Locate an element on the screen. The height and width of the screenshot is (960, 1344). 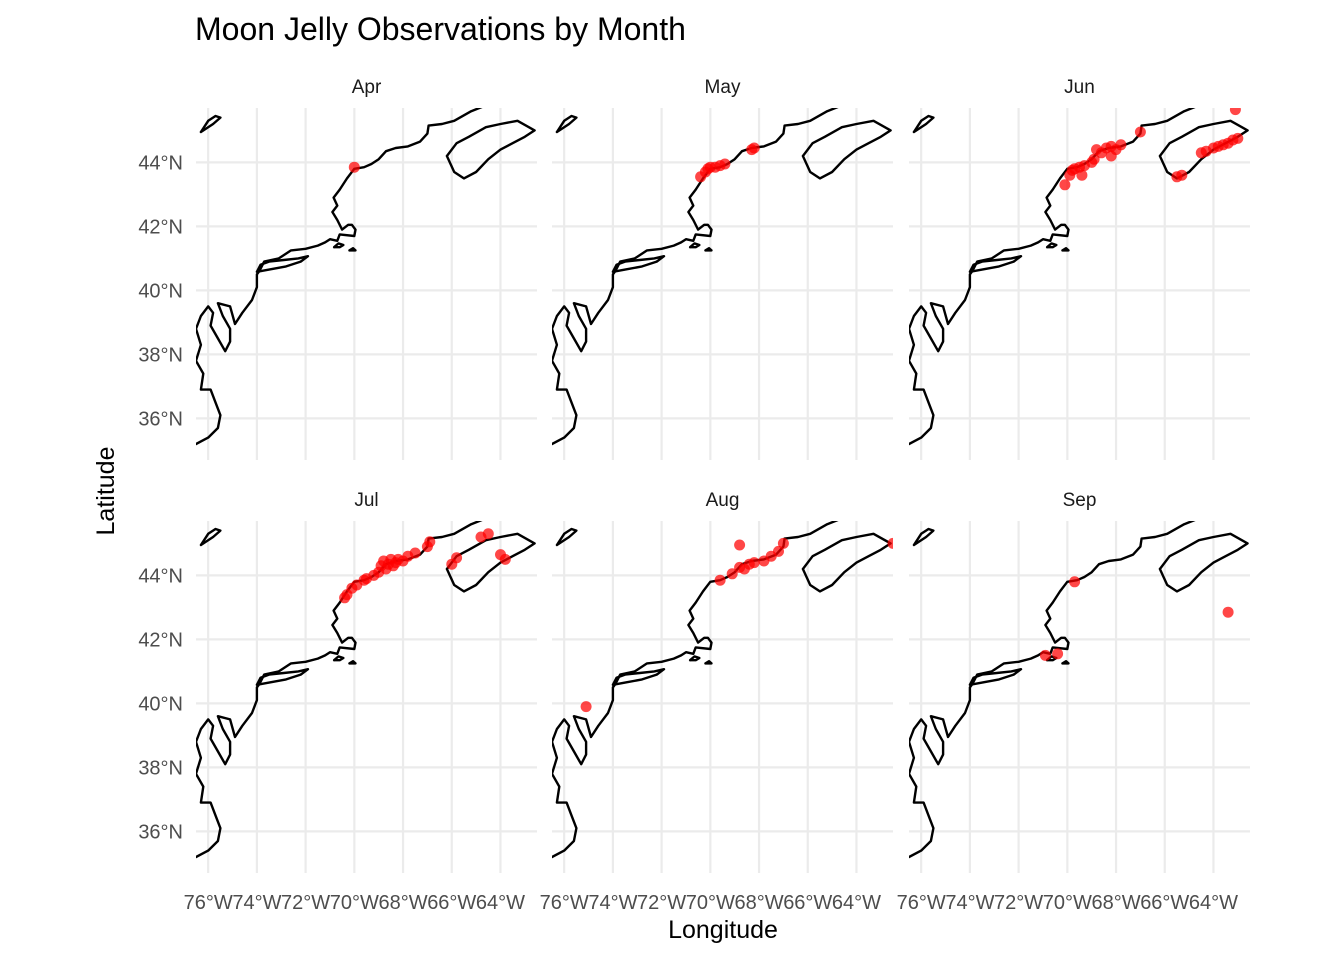
facet-label: Aug is located at coordinates (723, 500).